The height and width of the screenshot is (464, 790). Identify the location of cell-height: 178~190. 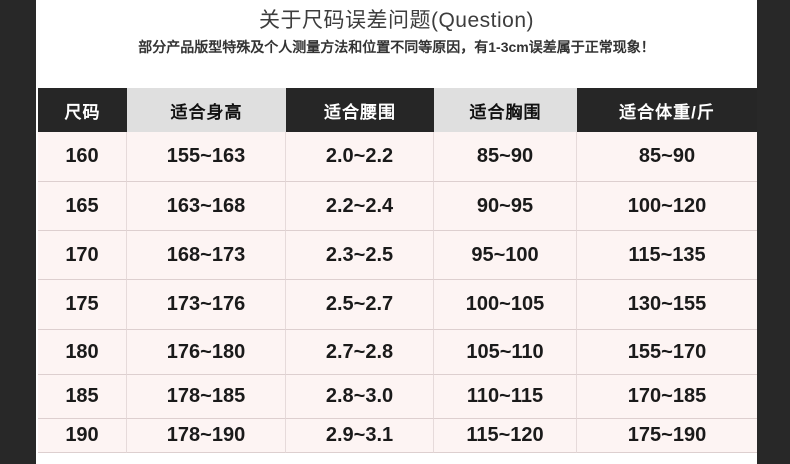
(206, 436).